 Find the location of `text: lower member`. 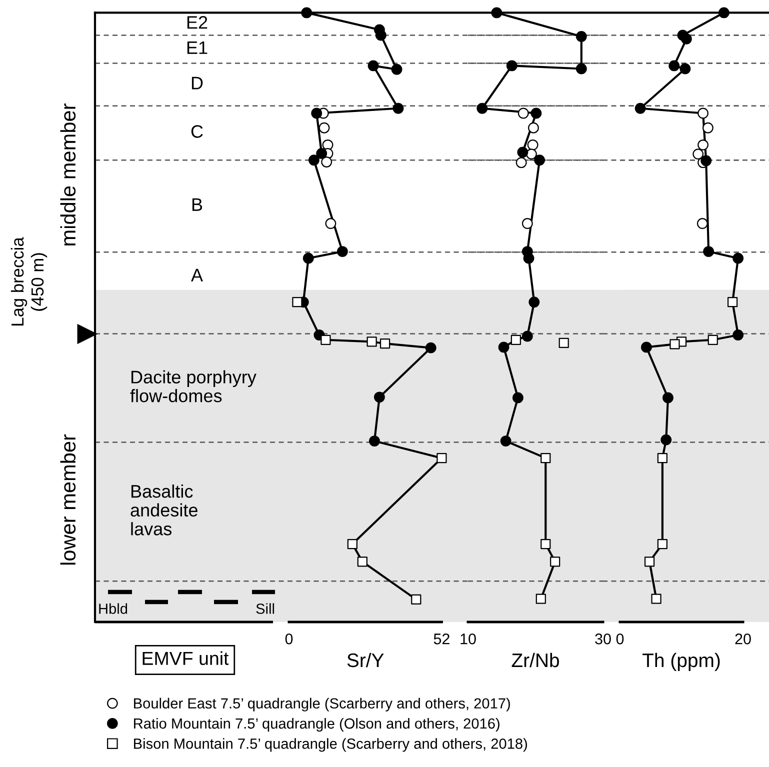

text: lower member is located at coordinates (68, 499).